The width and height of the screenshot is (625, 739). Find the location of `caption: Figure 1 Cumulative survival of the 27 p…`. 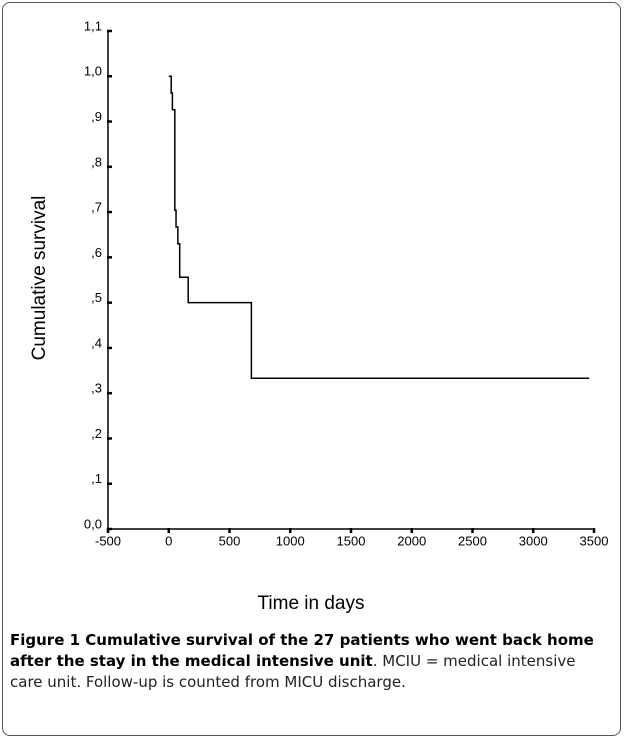

caption: Figure 1 Cumulative survival of the 27 p… is located at coordinates (311, 661).